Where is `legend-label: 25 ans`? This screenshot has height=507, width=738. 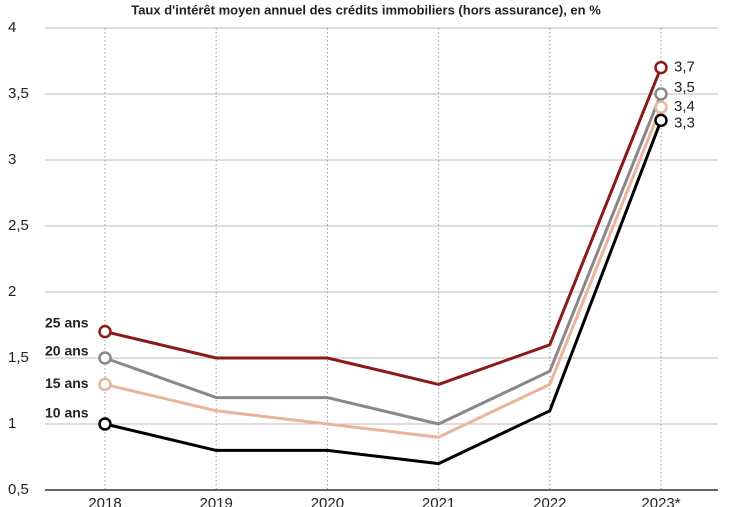
legend-label: 25 ans is located at coordinates (67, 322).